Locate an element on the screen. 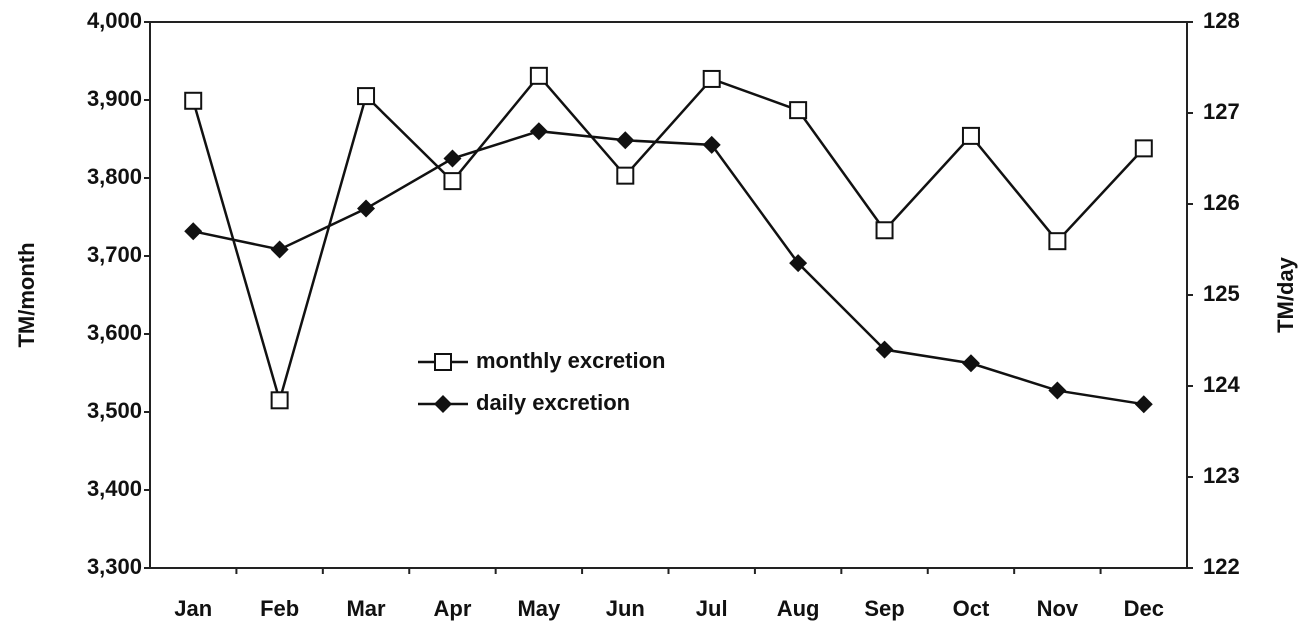 The height and width of the screenshot is (631, 1313). y2-tick-label: 128 is located at coordinates (1221, 20).